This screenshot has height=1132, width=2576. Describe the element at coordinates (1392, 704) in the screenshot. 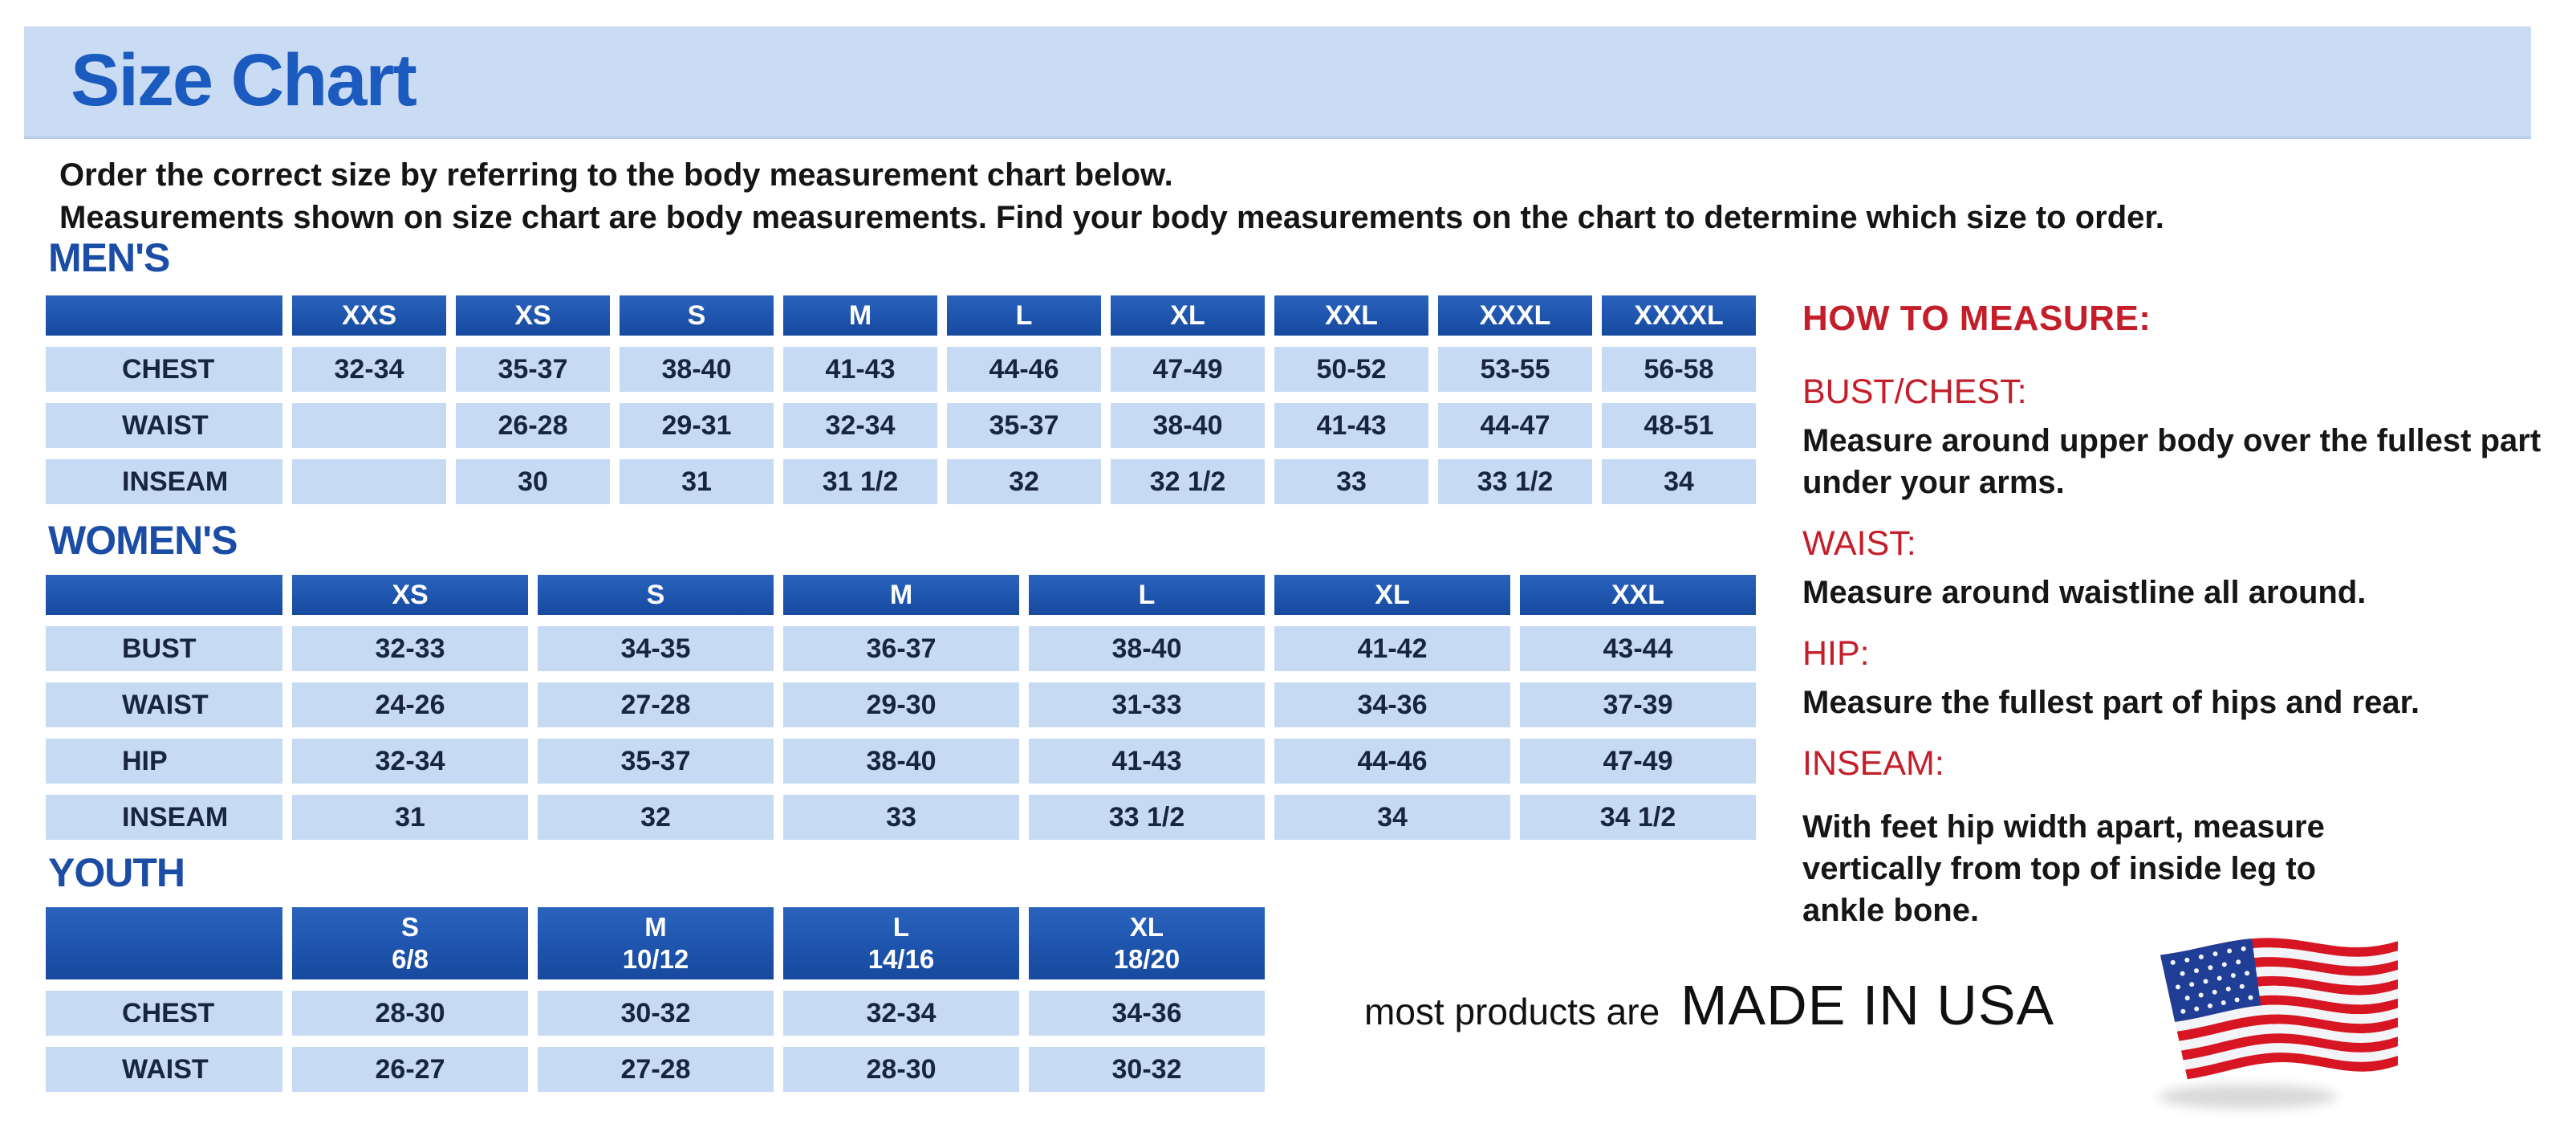

I see `data-cell: 34-36` at that location.